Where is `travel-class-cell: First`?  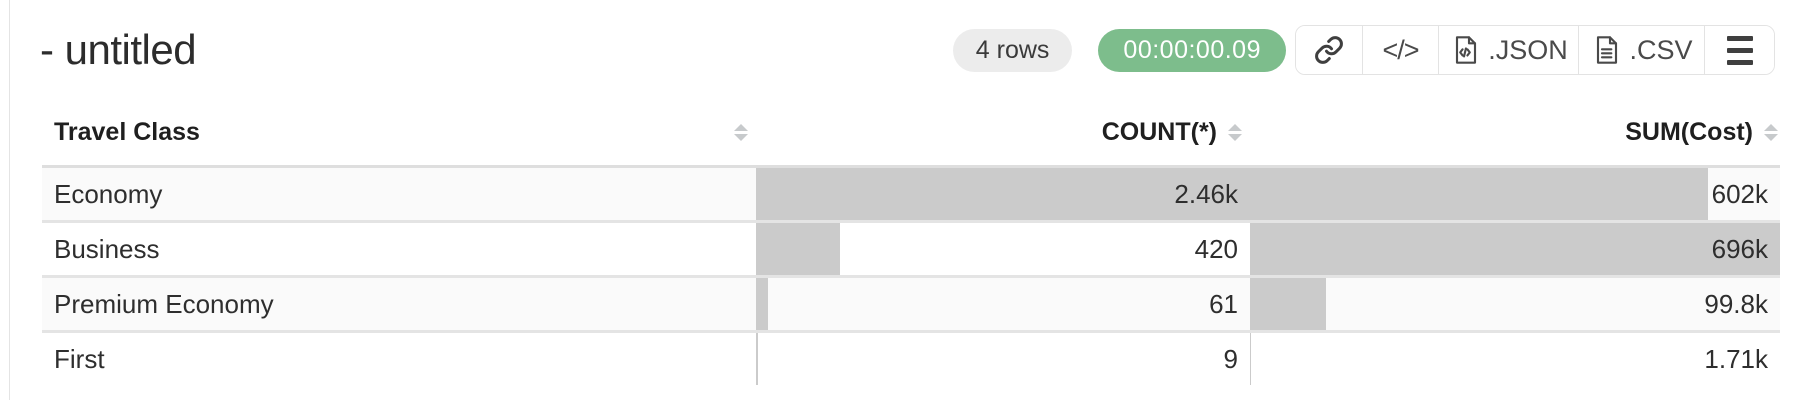 travel-class-cell: First is located at coordinates (399, 359).